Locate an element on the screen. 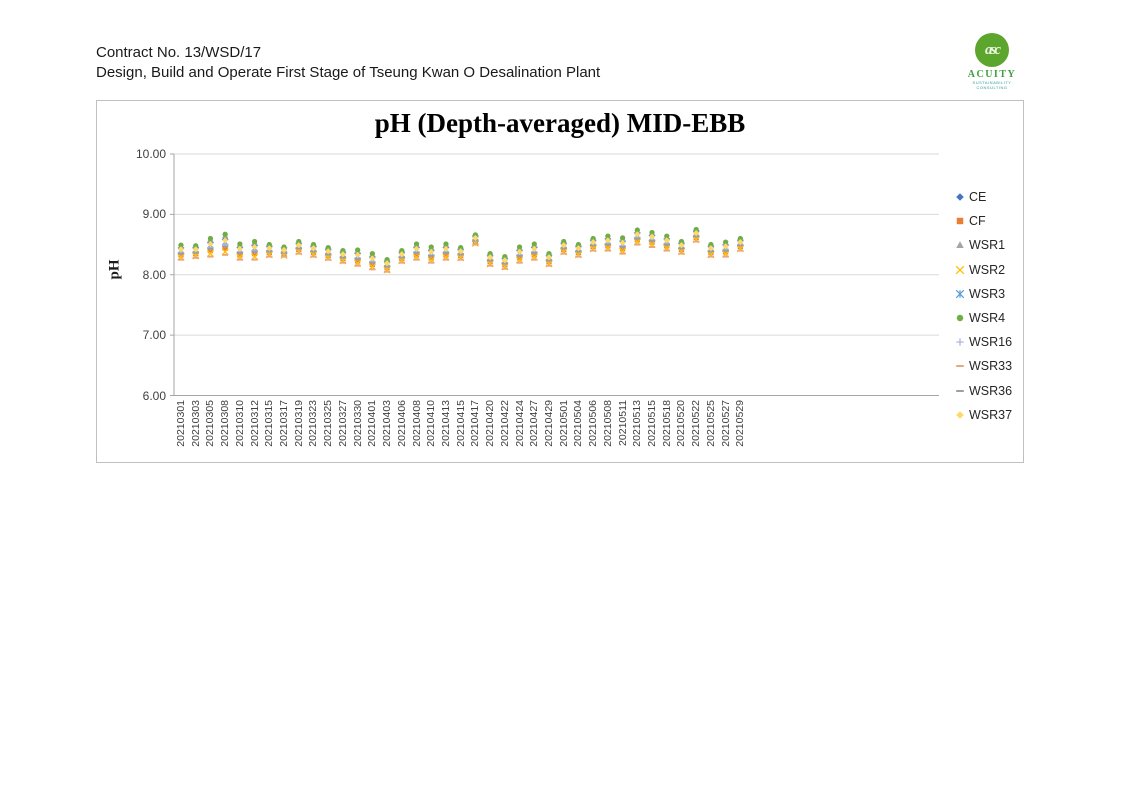 This screenshot has width=1123, height=794. y-tick-label: 10.00 is located at coordinates (150, 154).